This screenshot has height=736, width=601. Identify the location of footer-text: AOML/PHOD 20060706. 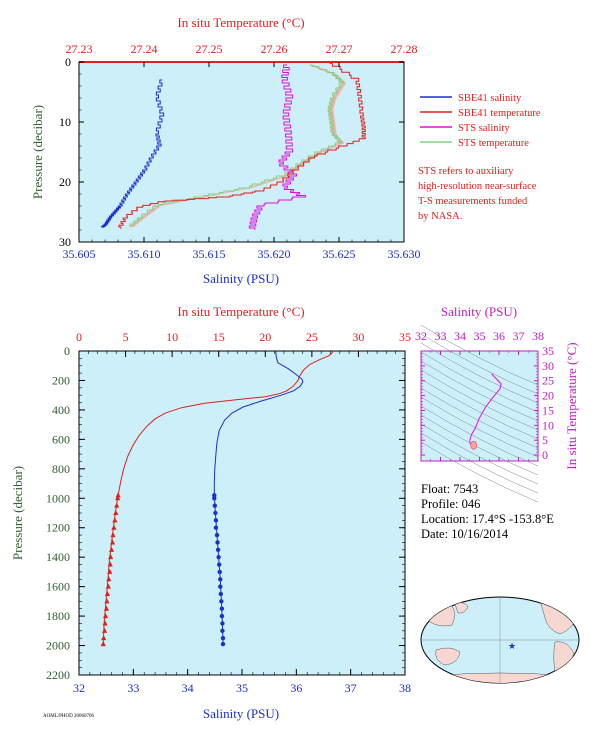
(68, 716).